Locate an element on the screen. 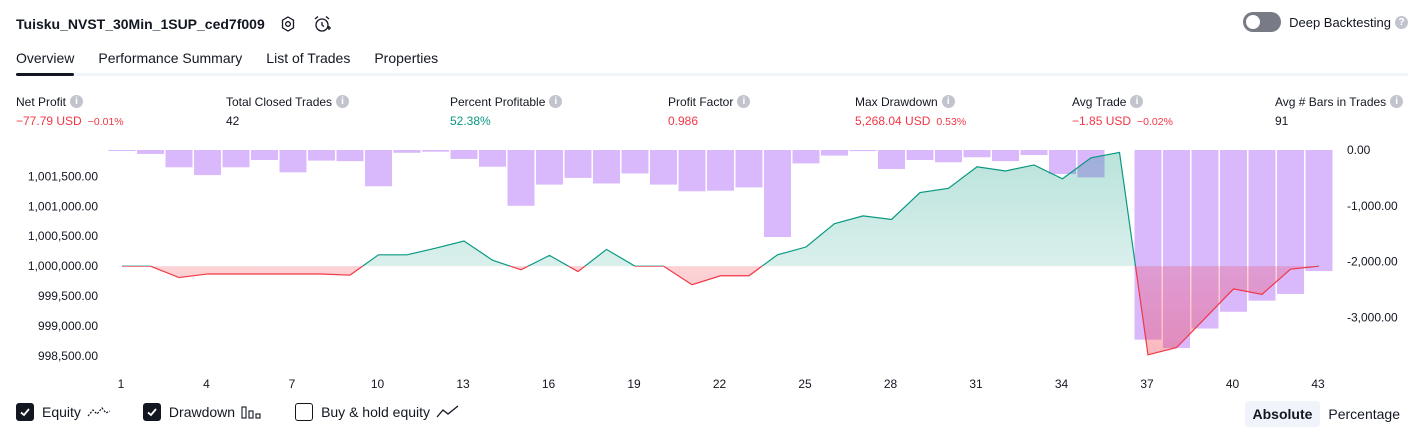 This screenshot has width=1424, height=438. x-tick-label: 22 is located at coordinates (720, 384).